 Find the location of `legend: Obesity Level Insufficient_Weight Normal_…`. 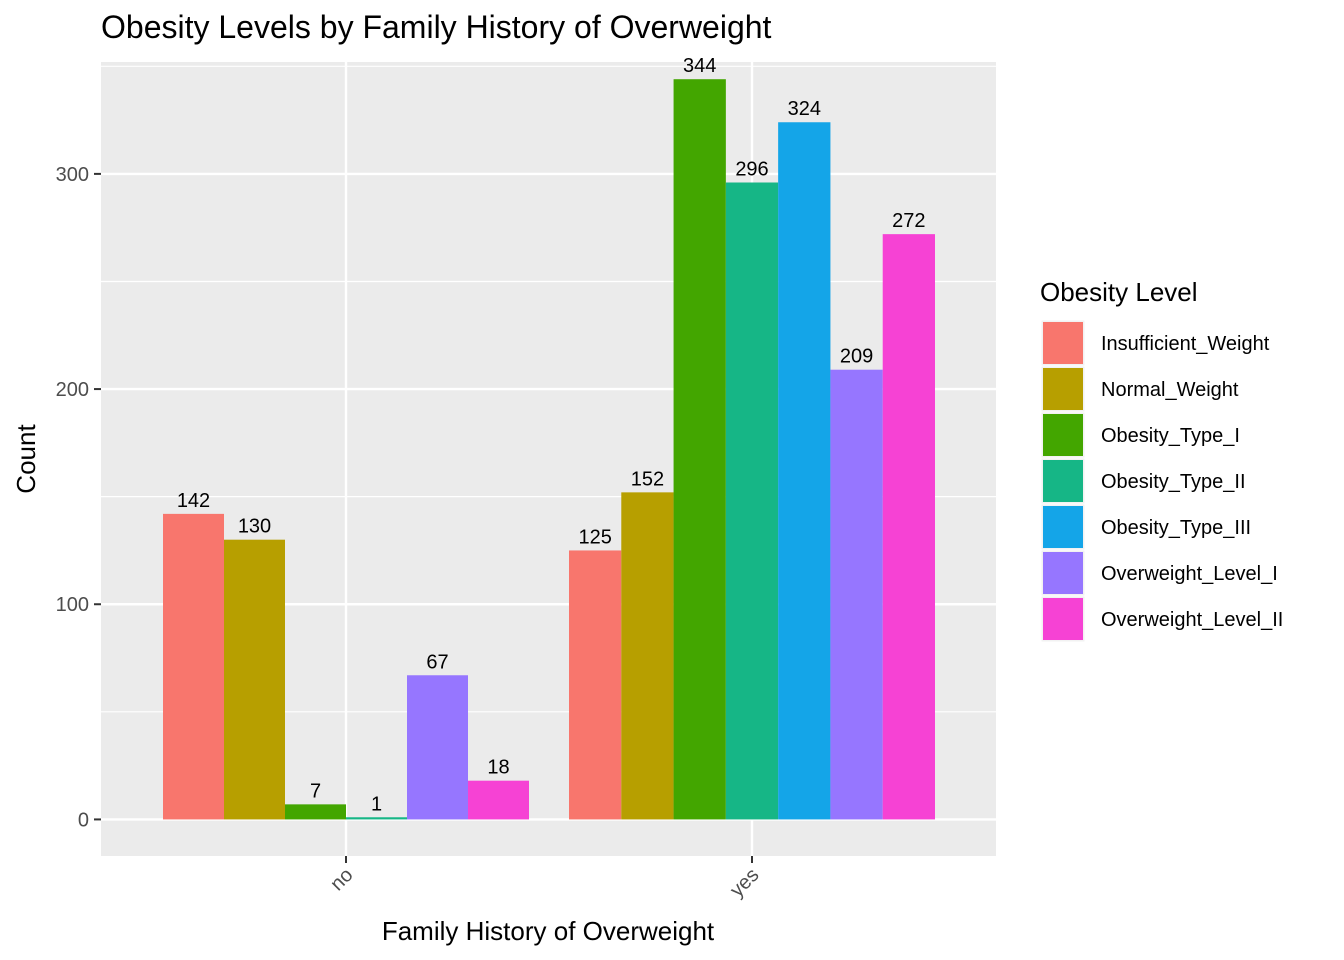

legend: Obesity Level Insufficient_Weight Normal_… is located at coordinates (1161, 460).